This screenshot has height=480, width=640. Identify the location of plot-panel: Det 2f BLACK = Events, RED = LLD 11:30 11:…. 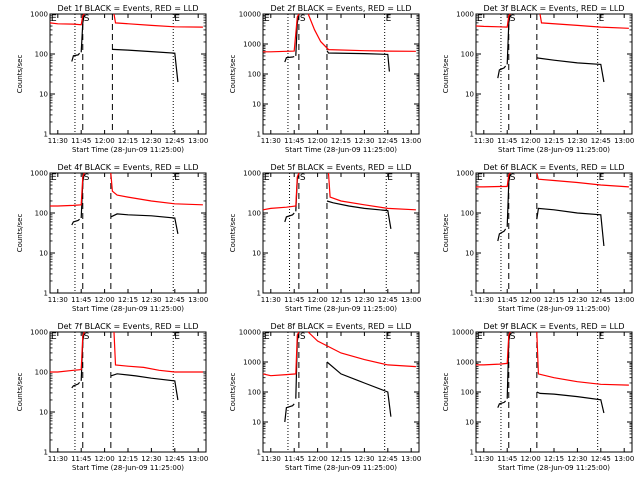
(325, 79).